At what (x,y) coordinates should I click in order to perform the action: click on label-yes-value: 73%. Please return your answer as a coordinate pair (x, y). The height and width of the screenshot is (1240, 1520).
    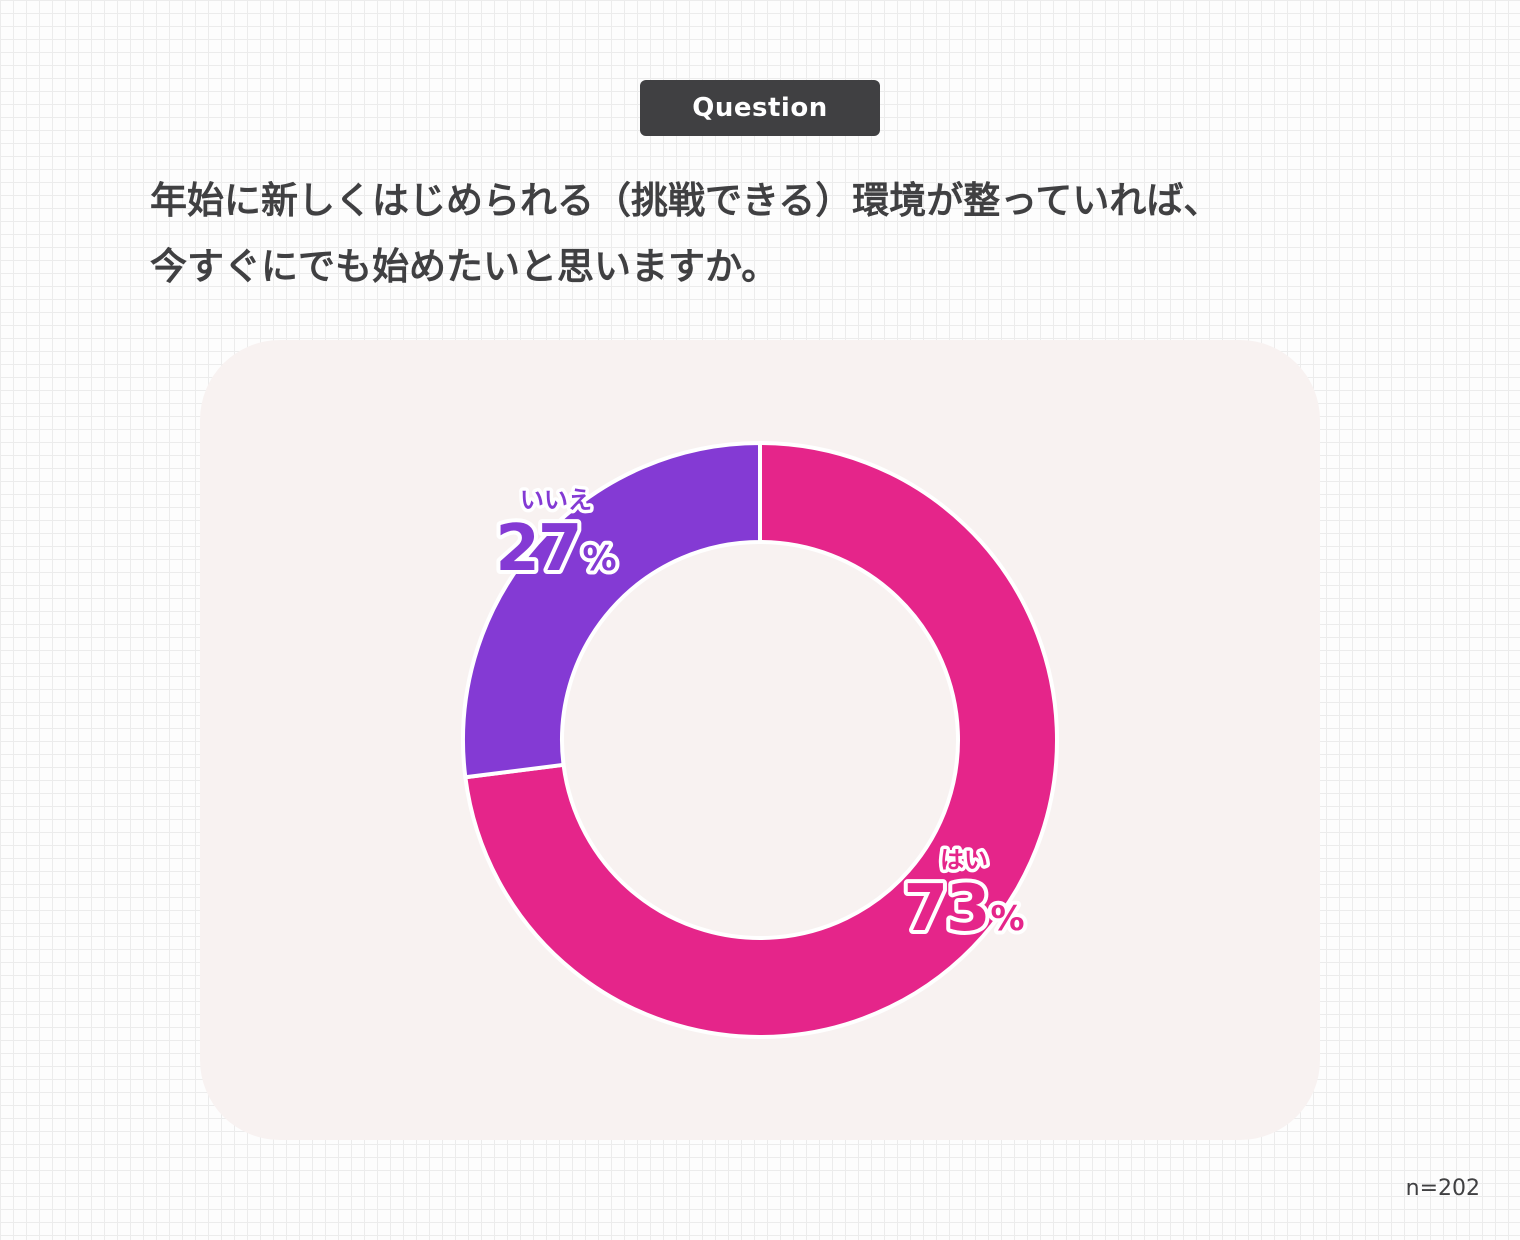
    Looking at the image, I should click on (963, 909).